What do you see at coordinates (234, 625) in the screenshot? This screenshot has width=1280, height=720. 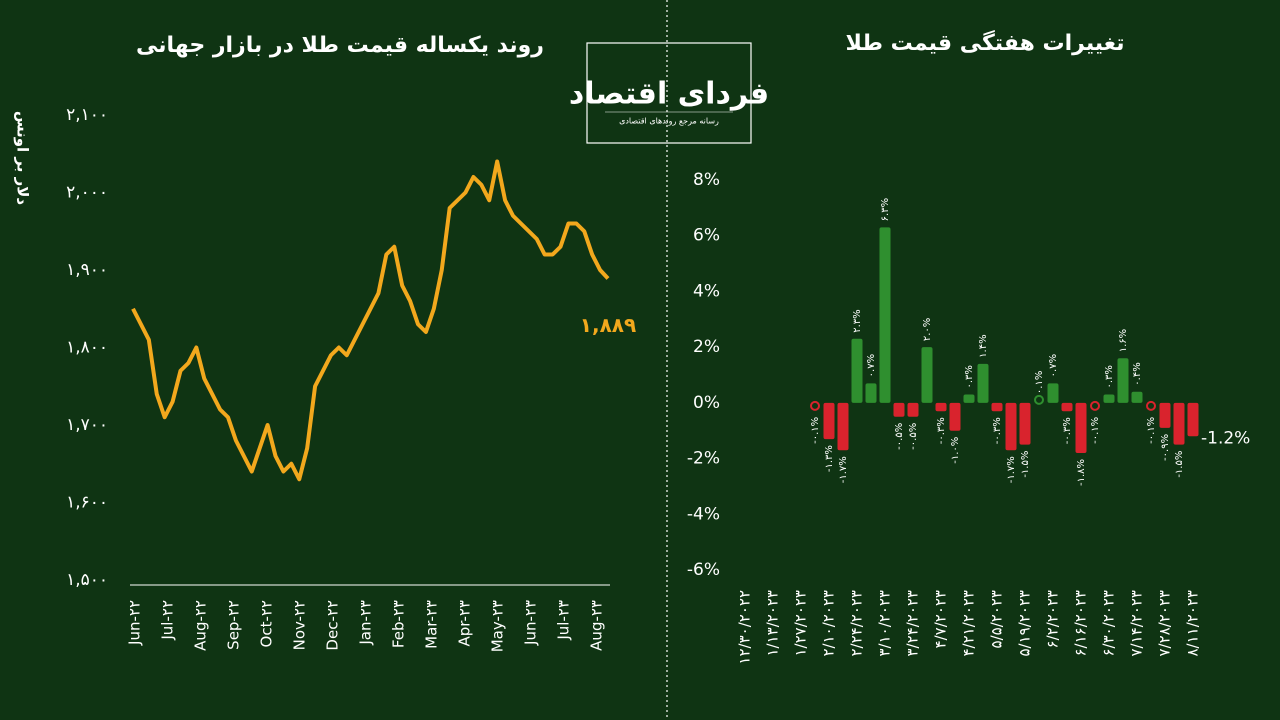 I see `x-tick-label: Sep-۲۲` at bounding box center [234, 625].